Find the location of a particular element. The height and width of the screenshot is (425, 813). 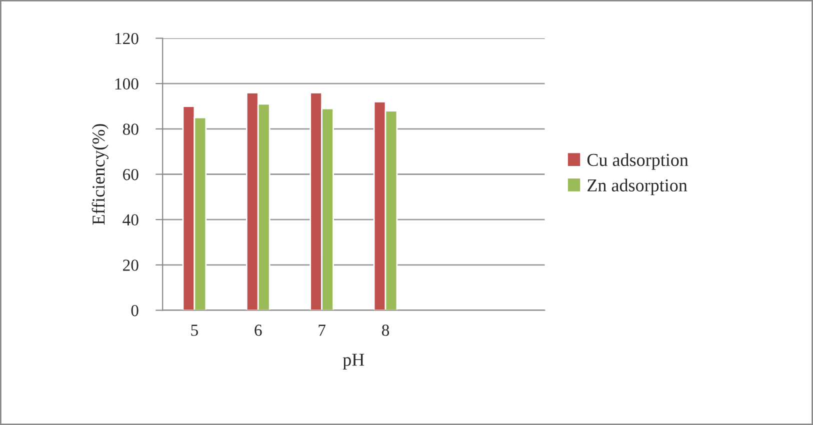

legend-label: Zn adsorption is located at coordinates (638, 187).